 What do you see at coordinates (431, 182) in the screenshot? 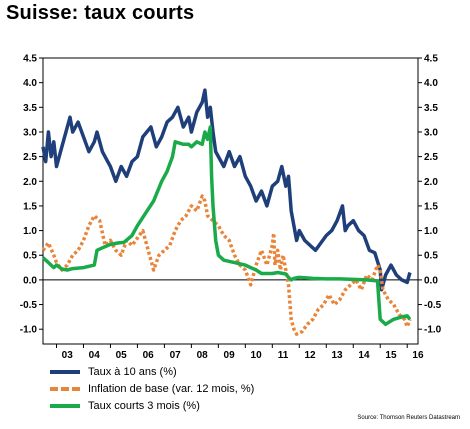
I see `y-tick-label-right: 2.0` at bounding box center [431, 182].